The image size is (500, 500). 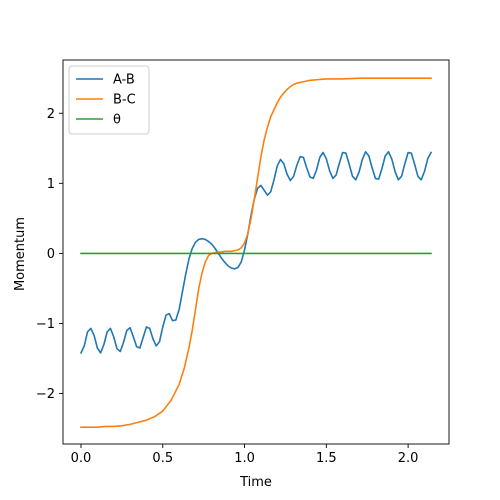 What do you see at coordinates (124, 80) in the screenshot?
I see `legend-label: A-B` at bounding box center [124, 80].